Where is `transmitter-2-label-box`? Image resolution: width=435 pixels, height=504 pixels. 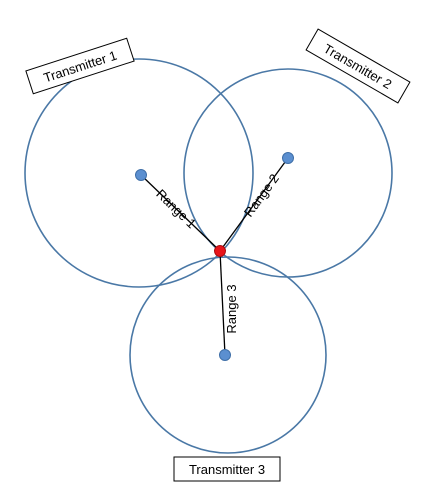 transmitter-2-label-box is located at coordinates (358, 66).